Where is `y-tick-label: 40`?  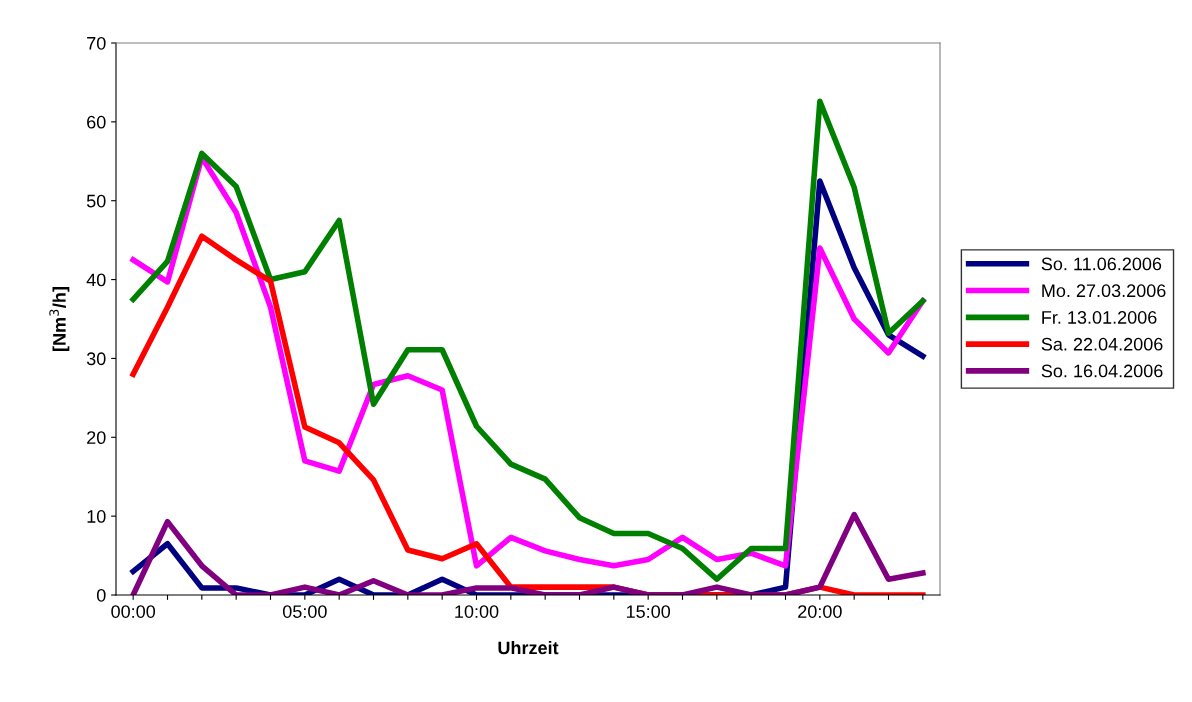
y-tick-label: 40 is located at coordinates (96, 280).